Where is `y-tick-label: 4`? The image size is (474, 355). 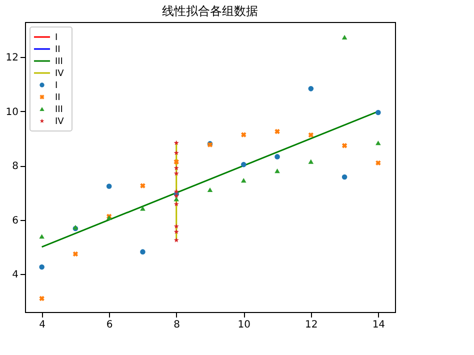 y-tick-label: 4 is located at coordinates (15, 275).